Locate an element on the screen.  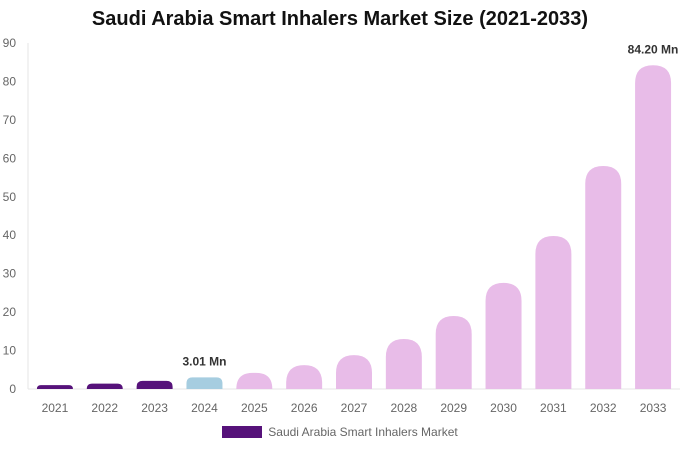
y-tick-label: 40 is located at coordinates (10, 235).